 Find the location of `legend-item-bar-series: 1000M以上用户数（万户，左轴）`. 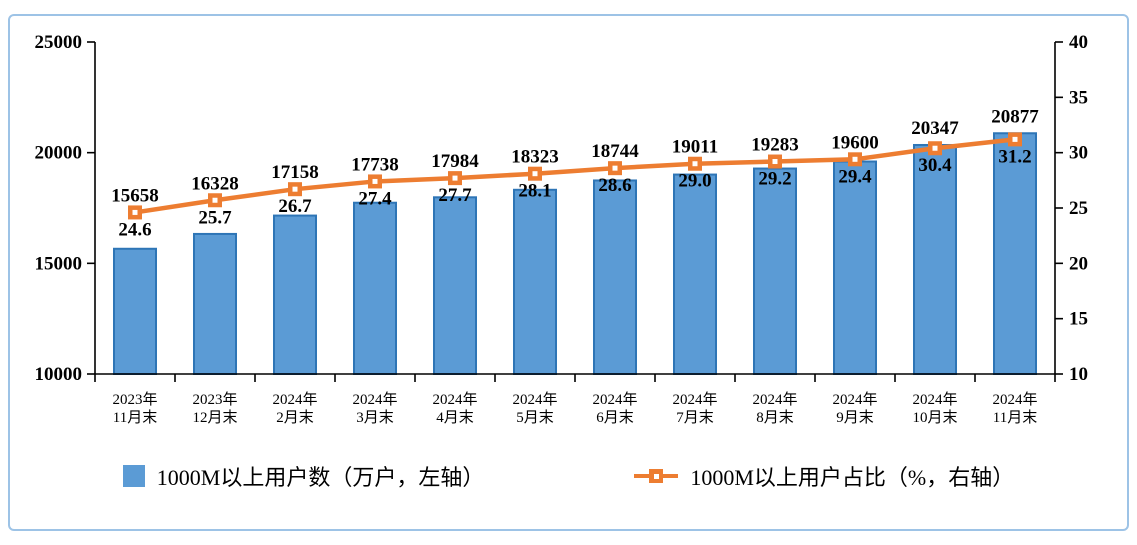

legend-item-bar-series: 1000M以上用户数（万户，左轴） is located at coordinates (303, 476).